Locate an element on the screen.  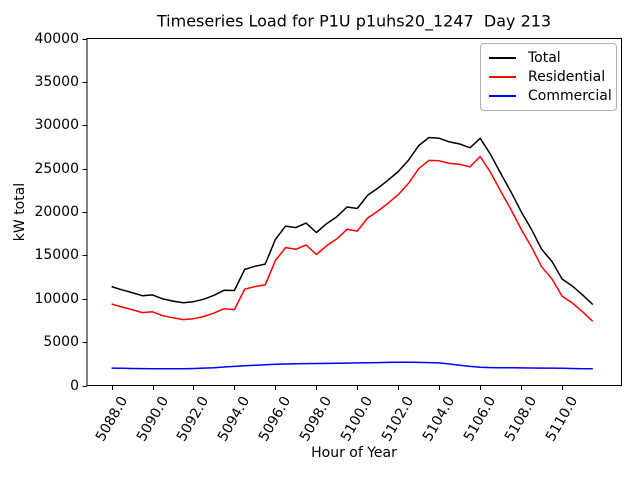
legend-entry-total: Total is located at coordinates (548, 58).